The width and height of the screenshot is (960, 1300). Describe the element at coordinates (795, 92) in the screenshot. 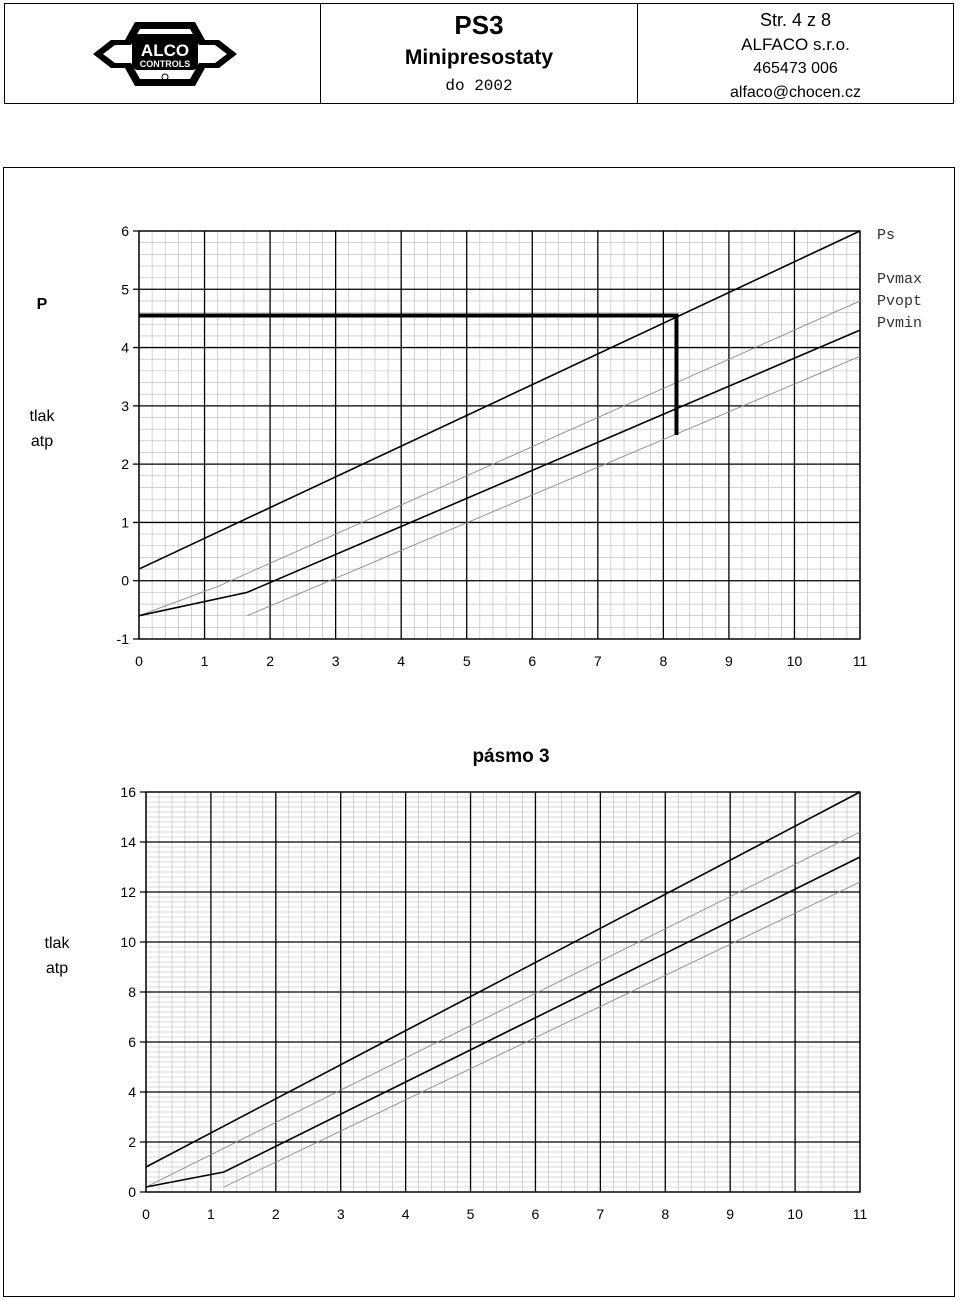

I see `email-address: alfaco@chocen.cz` at that location.